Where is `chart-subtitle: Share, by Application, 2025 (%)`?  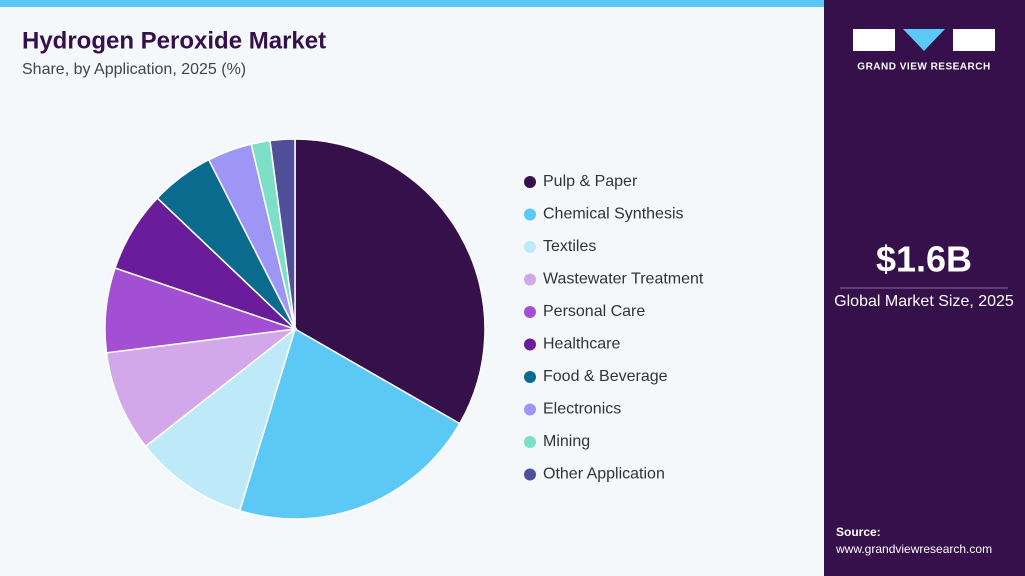 chart-subtitle: Share, by Application, 2025 (%) is located at coordinates (134, 69).